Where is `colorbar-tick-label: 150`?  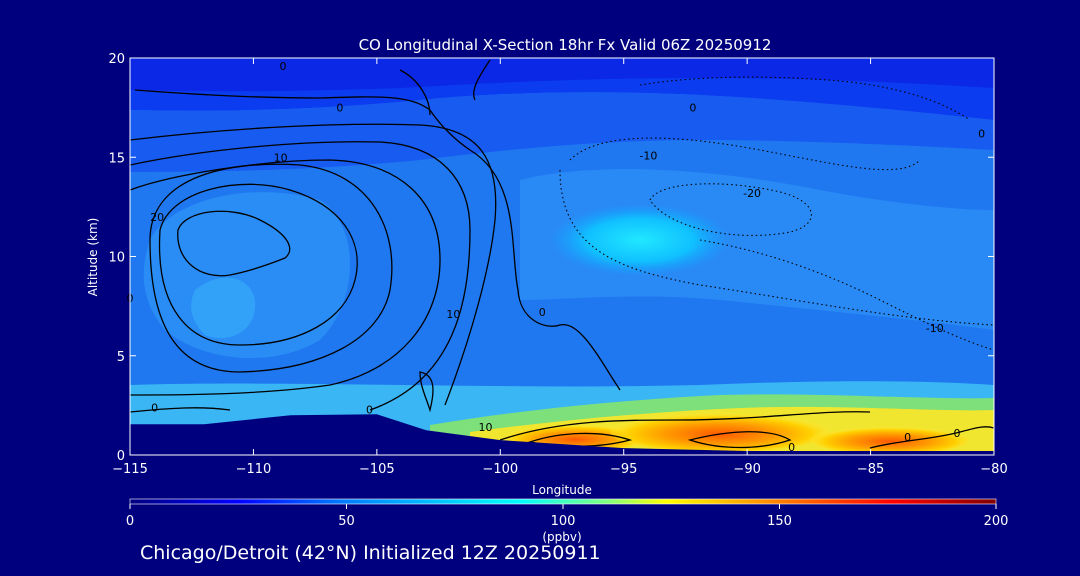
colorbar-tick-label: 150 is located at coordinates (779, 521).